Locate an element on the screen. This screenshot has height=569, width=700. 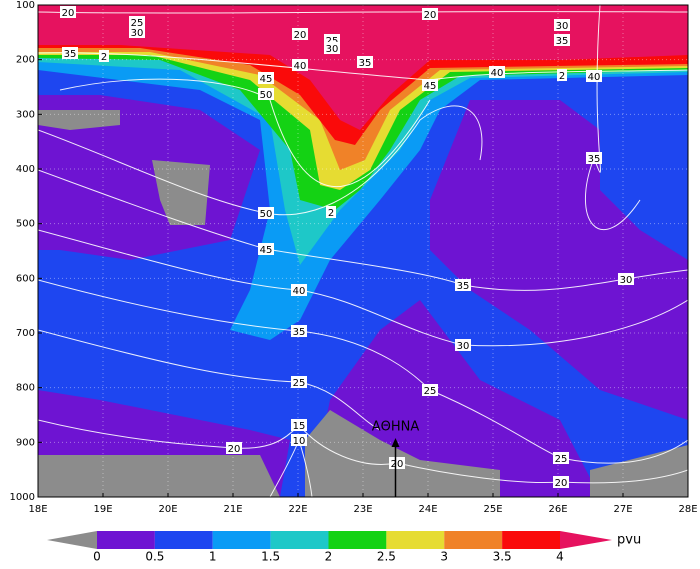
colorbar-extend is located at coordinates (72, 540).